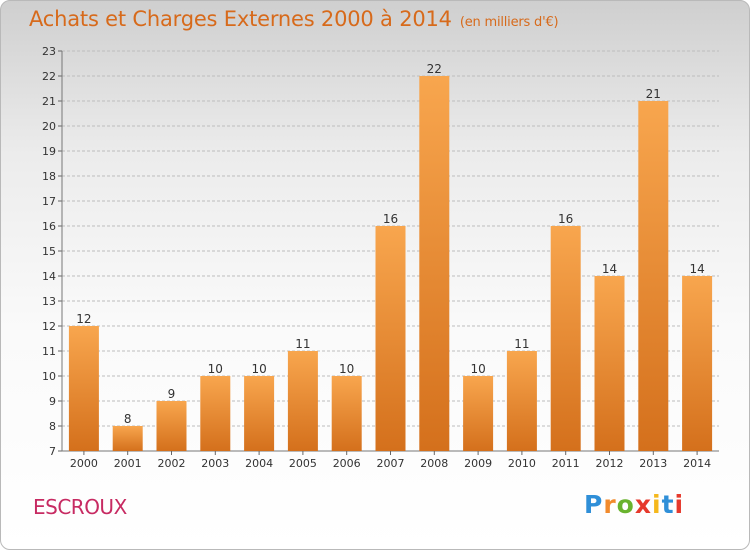 The height and width of the screenshot is (550, 750). Describe the element at coordinates (49, 301) in the screenshot. I see `y-tick-label: 13` at that location.